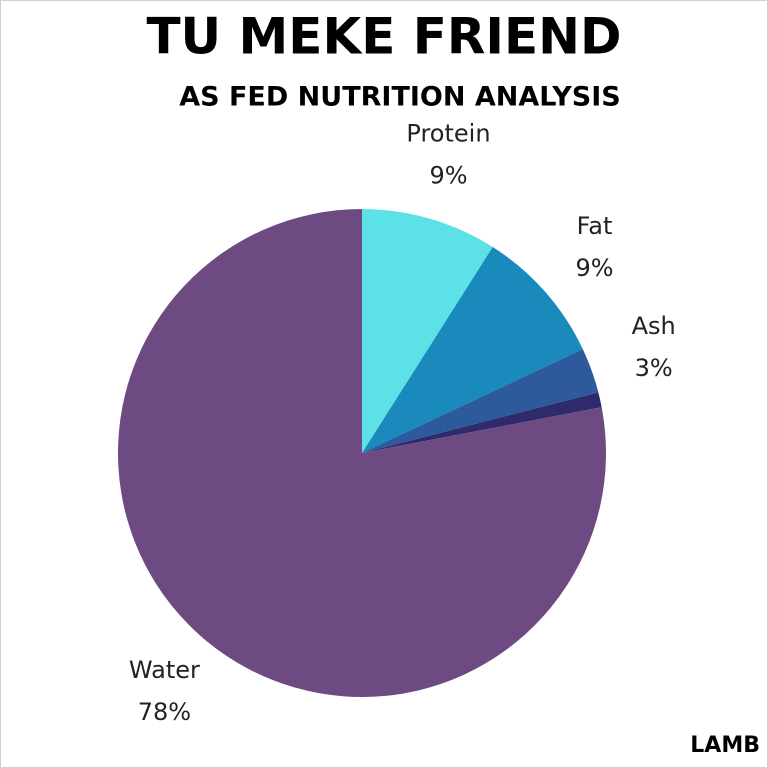 The image size is (768, 768). What do you see at coordinates (448, 133) in the screenshot?
I see `slice-label: Protein` at bounding box center [448, 133].